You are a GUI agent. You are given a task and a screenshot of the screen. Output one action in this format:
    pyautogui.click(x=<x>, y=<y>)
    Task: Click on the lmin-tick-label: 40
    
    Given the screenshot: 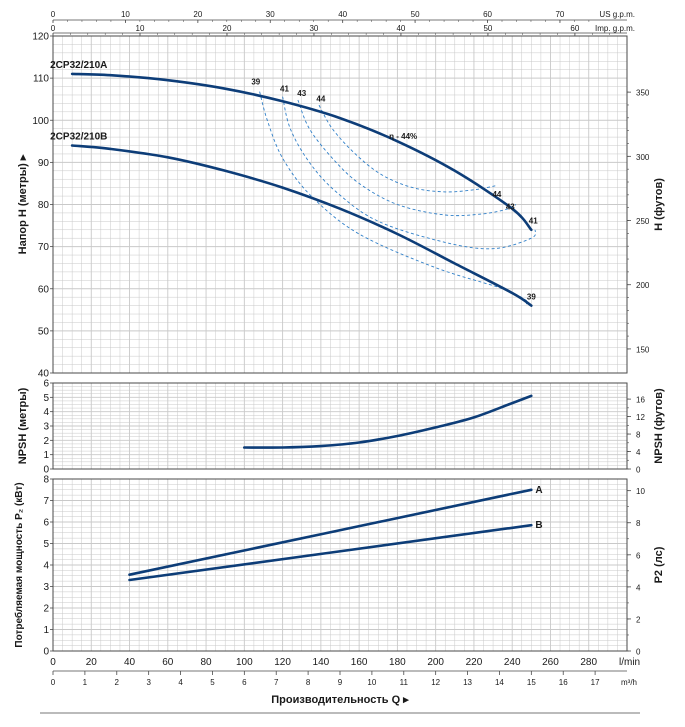 What is the action you would take?
    pyautogui.click(x=130, y=662)
    